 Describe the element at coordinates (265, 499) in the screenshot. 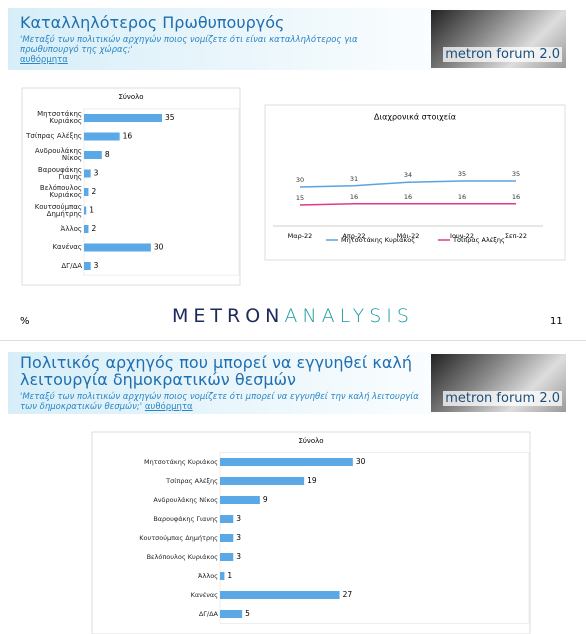

I see `value-label: 9` at that location.